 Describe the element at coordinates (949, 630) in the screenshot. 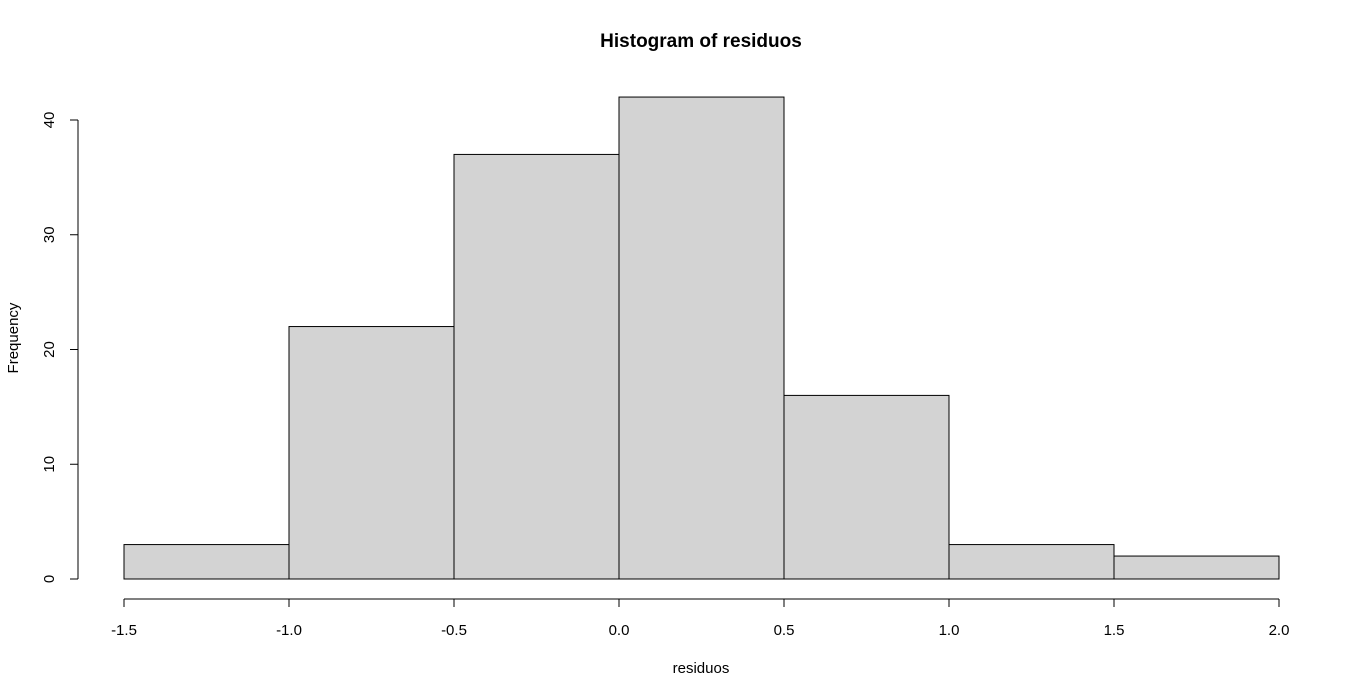

I see `x-tick-label-5: 1.0` at that location.